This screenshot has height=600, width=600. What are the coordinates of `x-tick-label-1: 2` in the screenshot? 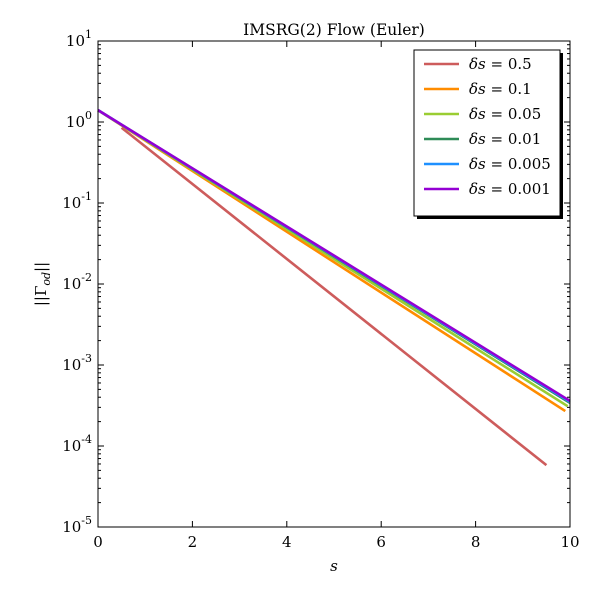 It's located at (193, 542).